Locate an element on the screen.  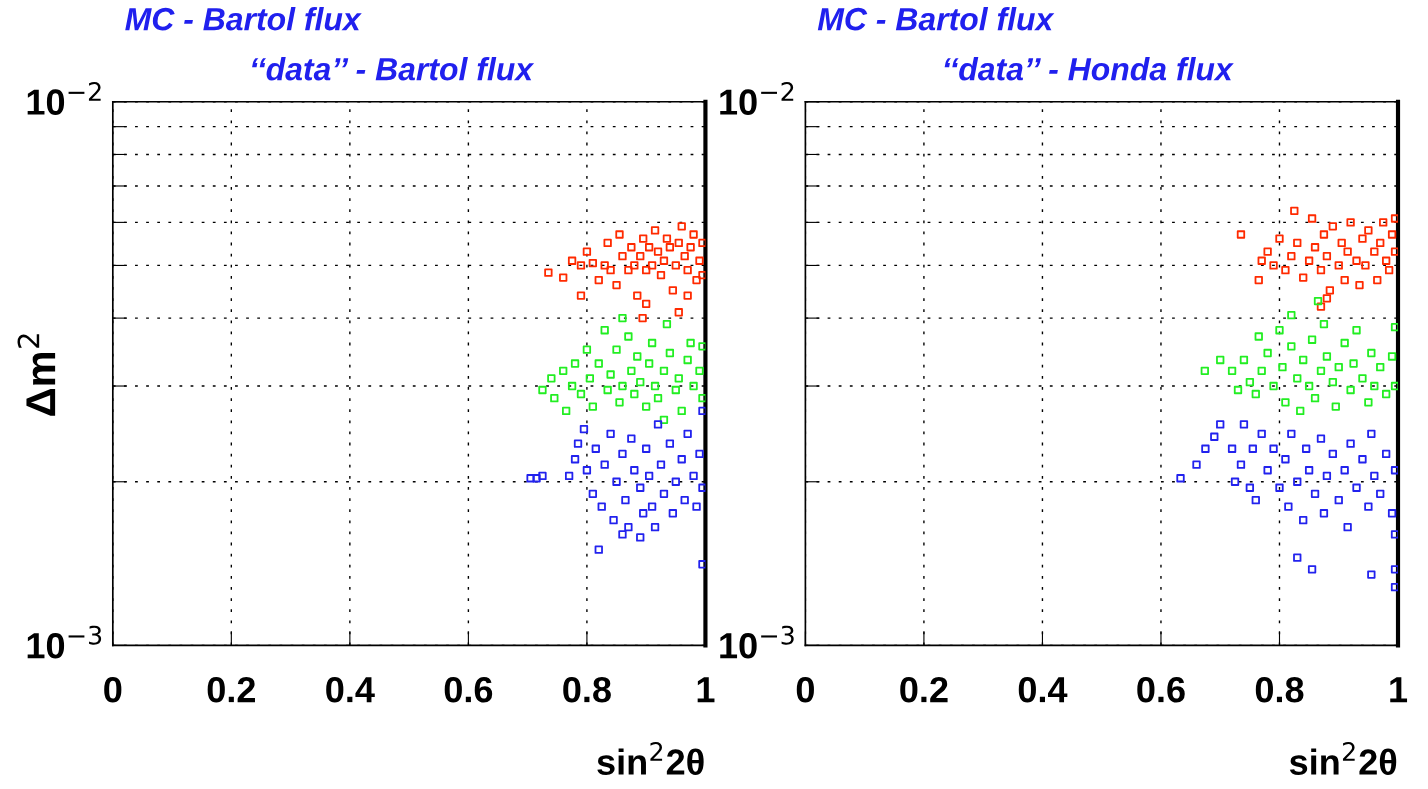
y-axis-title: Δm$^{2}$ is located at coordinates (36, 375).